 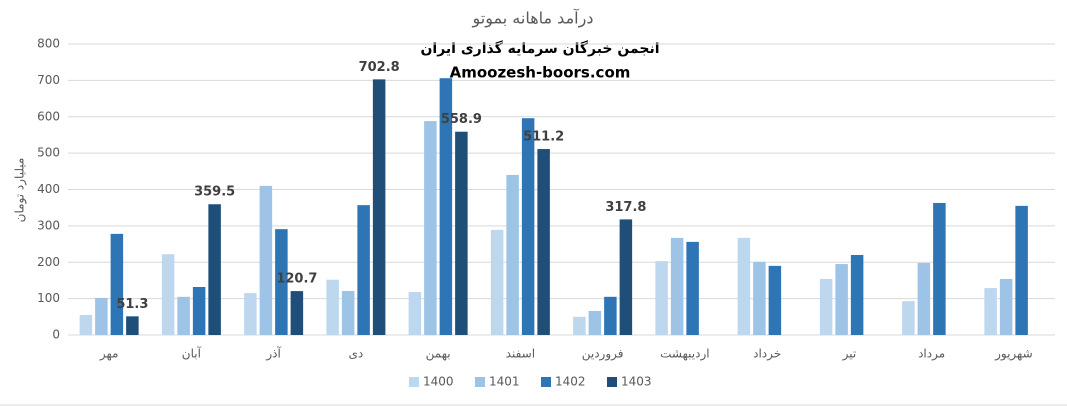 I want to click on data-label: 51.3, so click(x=132, y=304).